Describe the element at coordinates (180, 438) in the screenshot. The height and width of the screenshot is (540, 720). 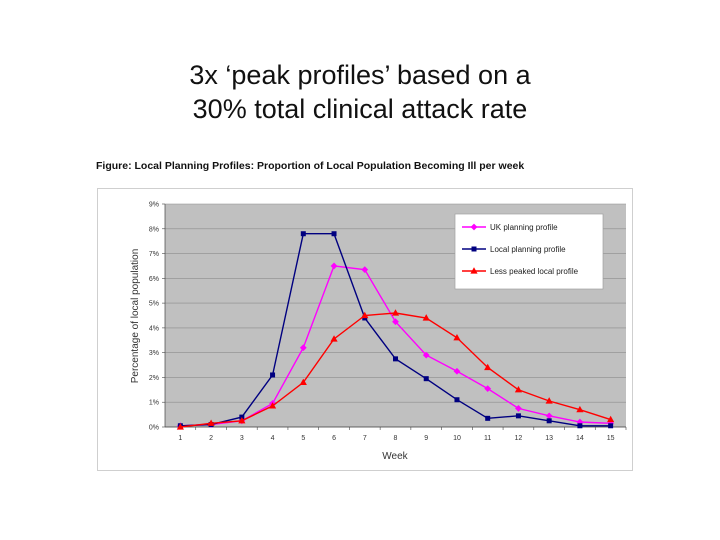
I see `x-tick-label: 1` at that location.